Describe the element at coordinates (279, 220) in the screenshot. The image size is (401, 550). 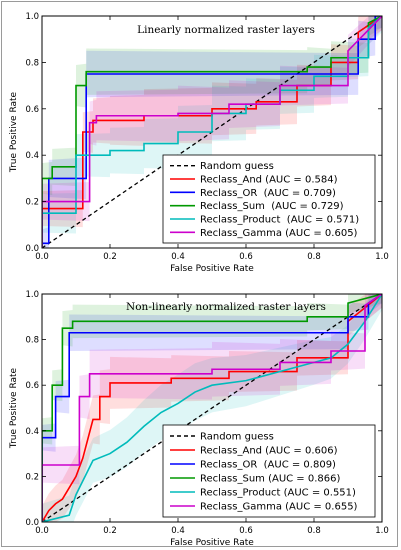
I see `legend-label-reclass-product: Reclass_Product (AUC = 0.571)` at that location.